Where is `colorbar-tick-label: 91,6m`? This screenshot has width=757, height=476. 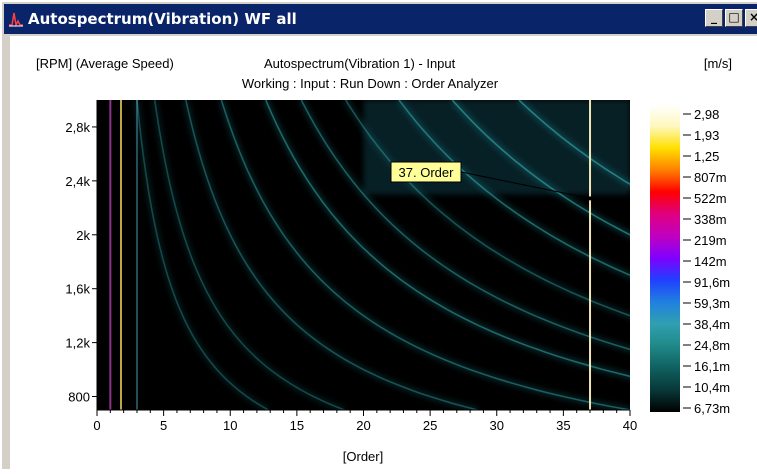
colorbar-tick-label: 91,6m is located at coordinates (712, 282).